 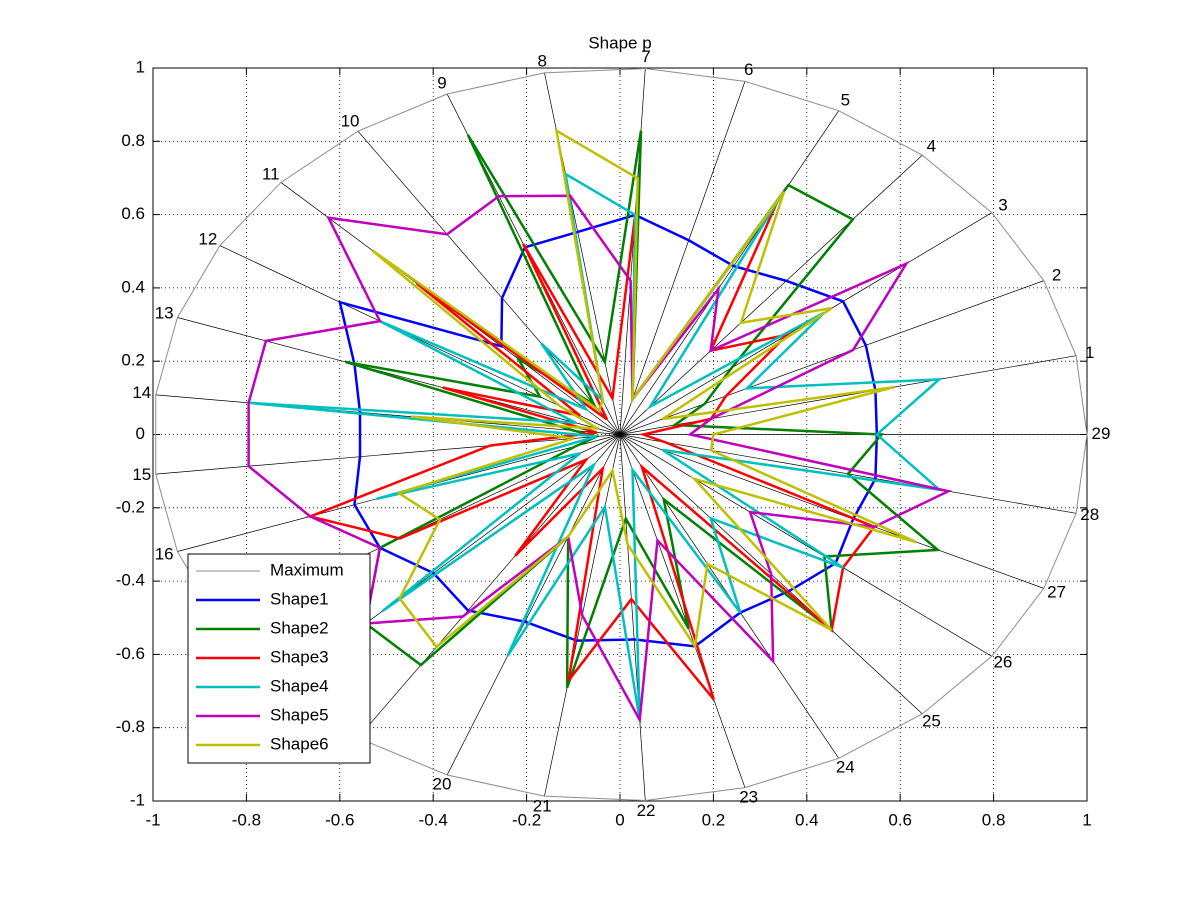 What do you see at coordinates (133, 286) in the screenshot?
I see `y-tick-label: 0.4` at bounding box center [133, 286].